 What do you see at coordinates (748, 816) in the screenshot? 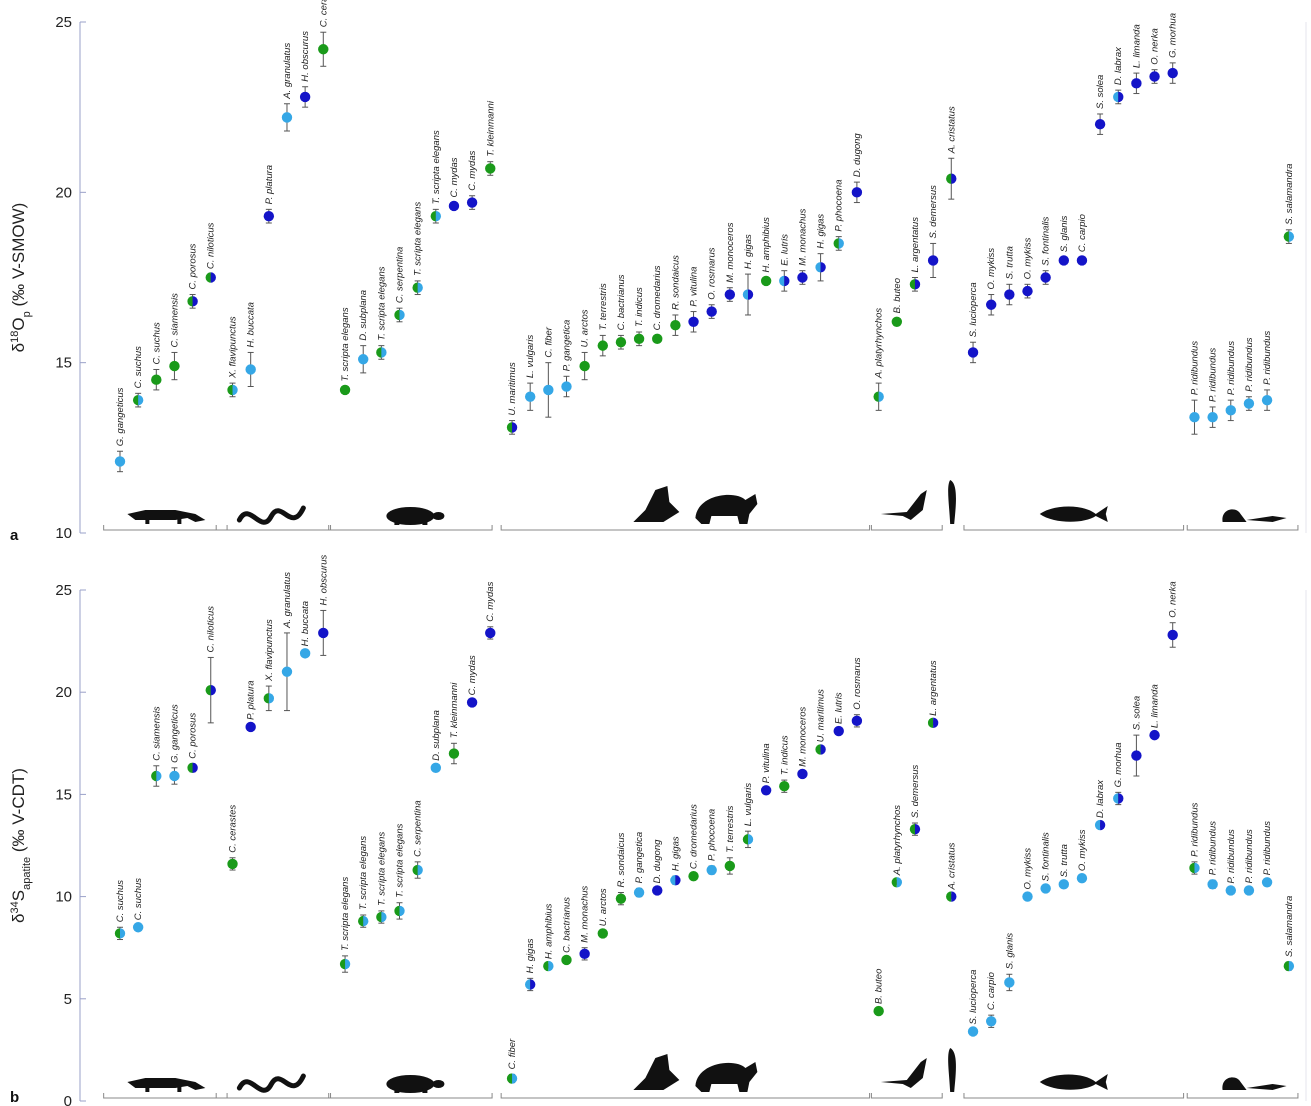
I see `data-point-35: L. vulgaris` at bounding box center [748, 816].